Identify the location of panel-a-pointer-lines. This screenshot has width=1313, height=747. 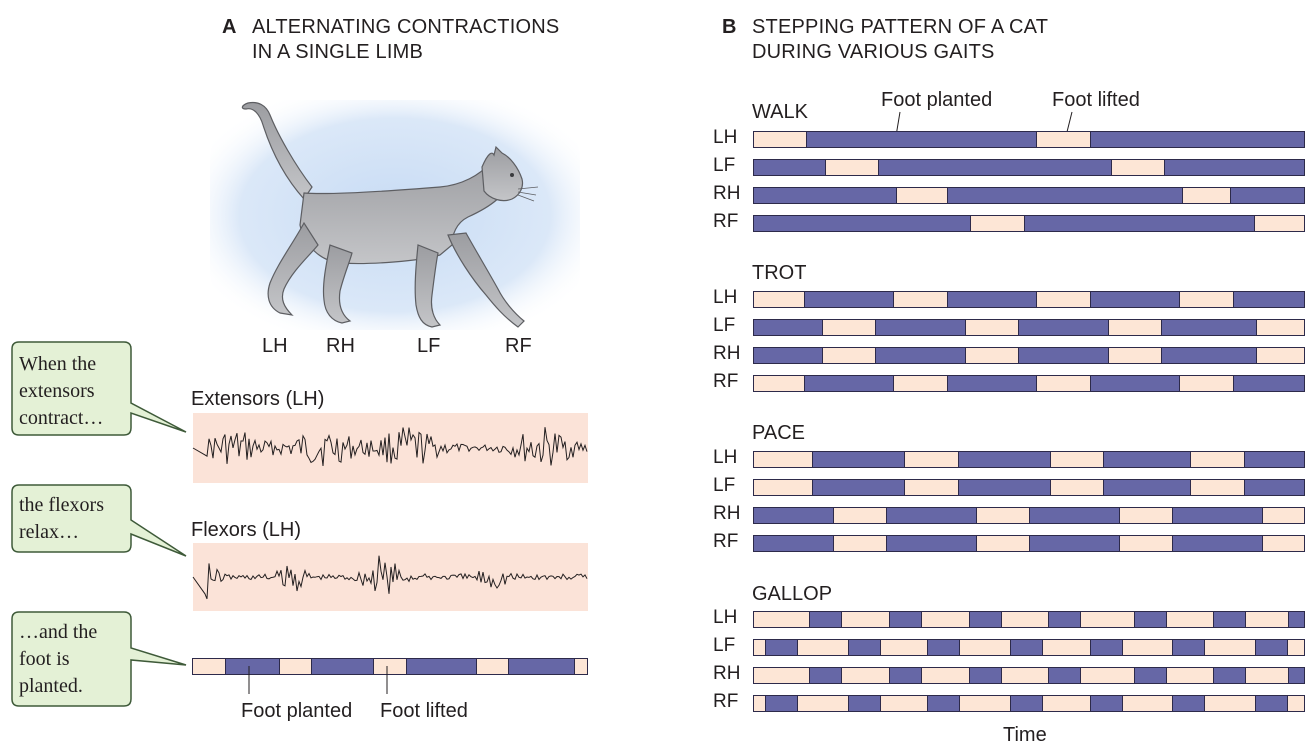
(318, 680).